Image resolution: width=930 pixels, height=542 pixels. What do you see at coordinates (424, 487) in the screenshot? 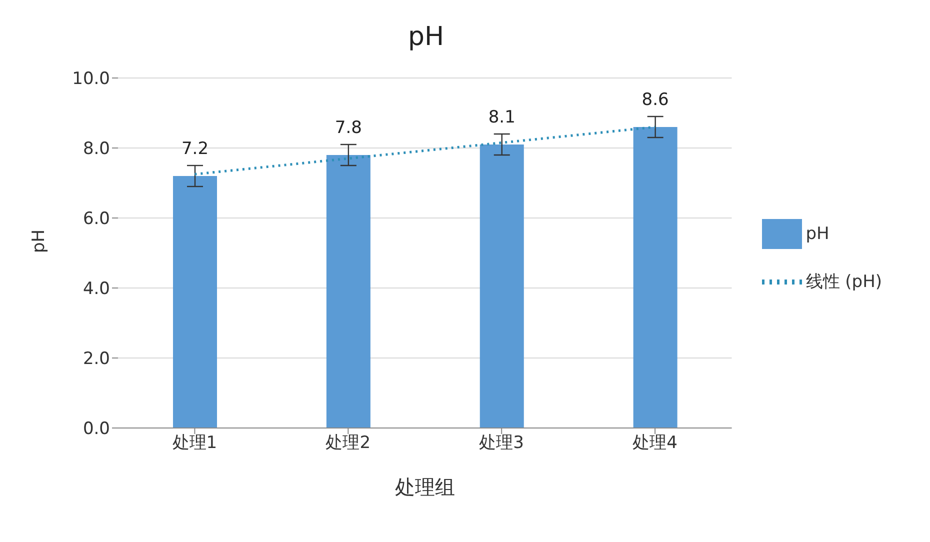
I see `x-axis-title: 处理组` at bounding box center [424, 487].